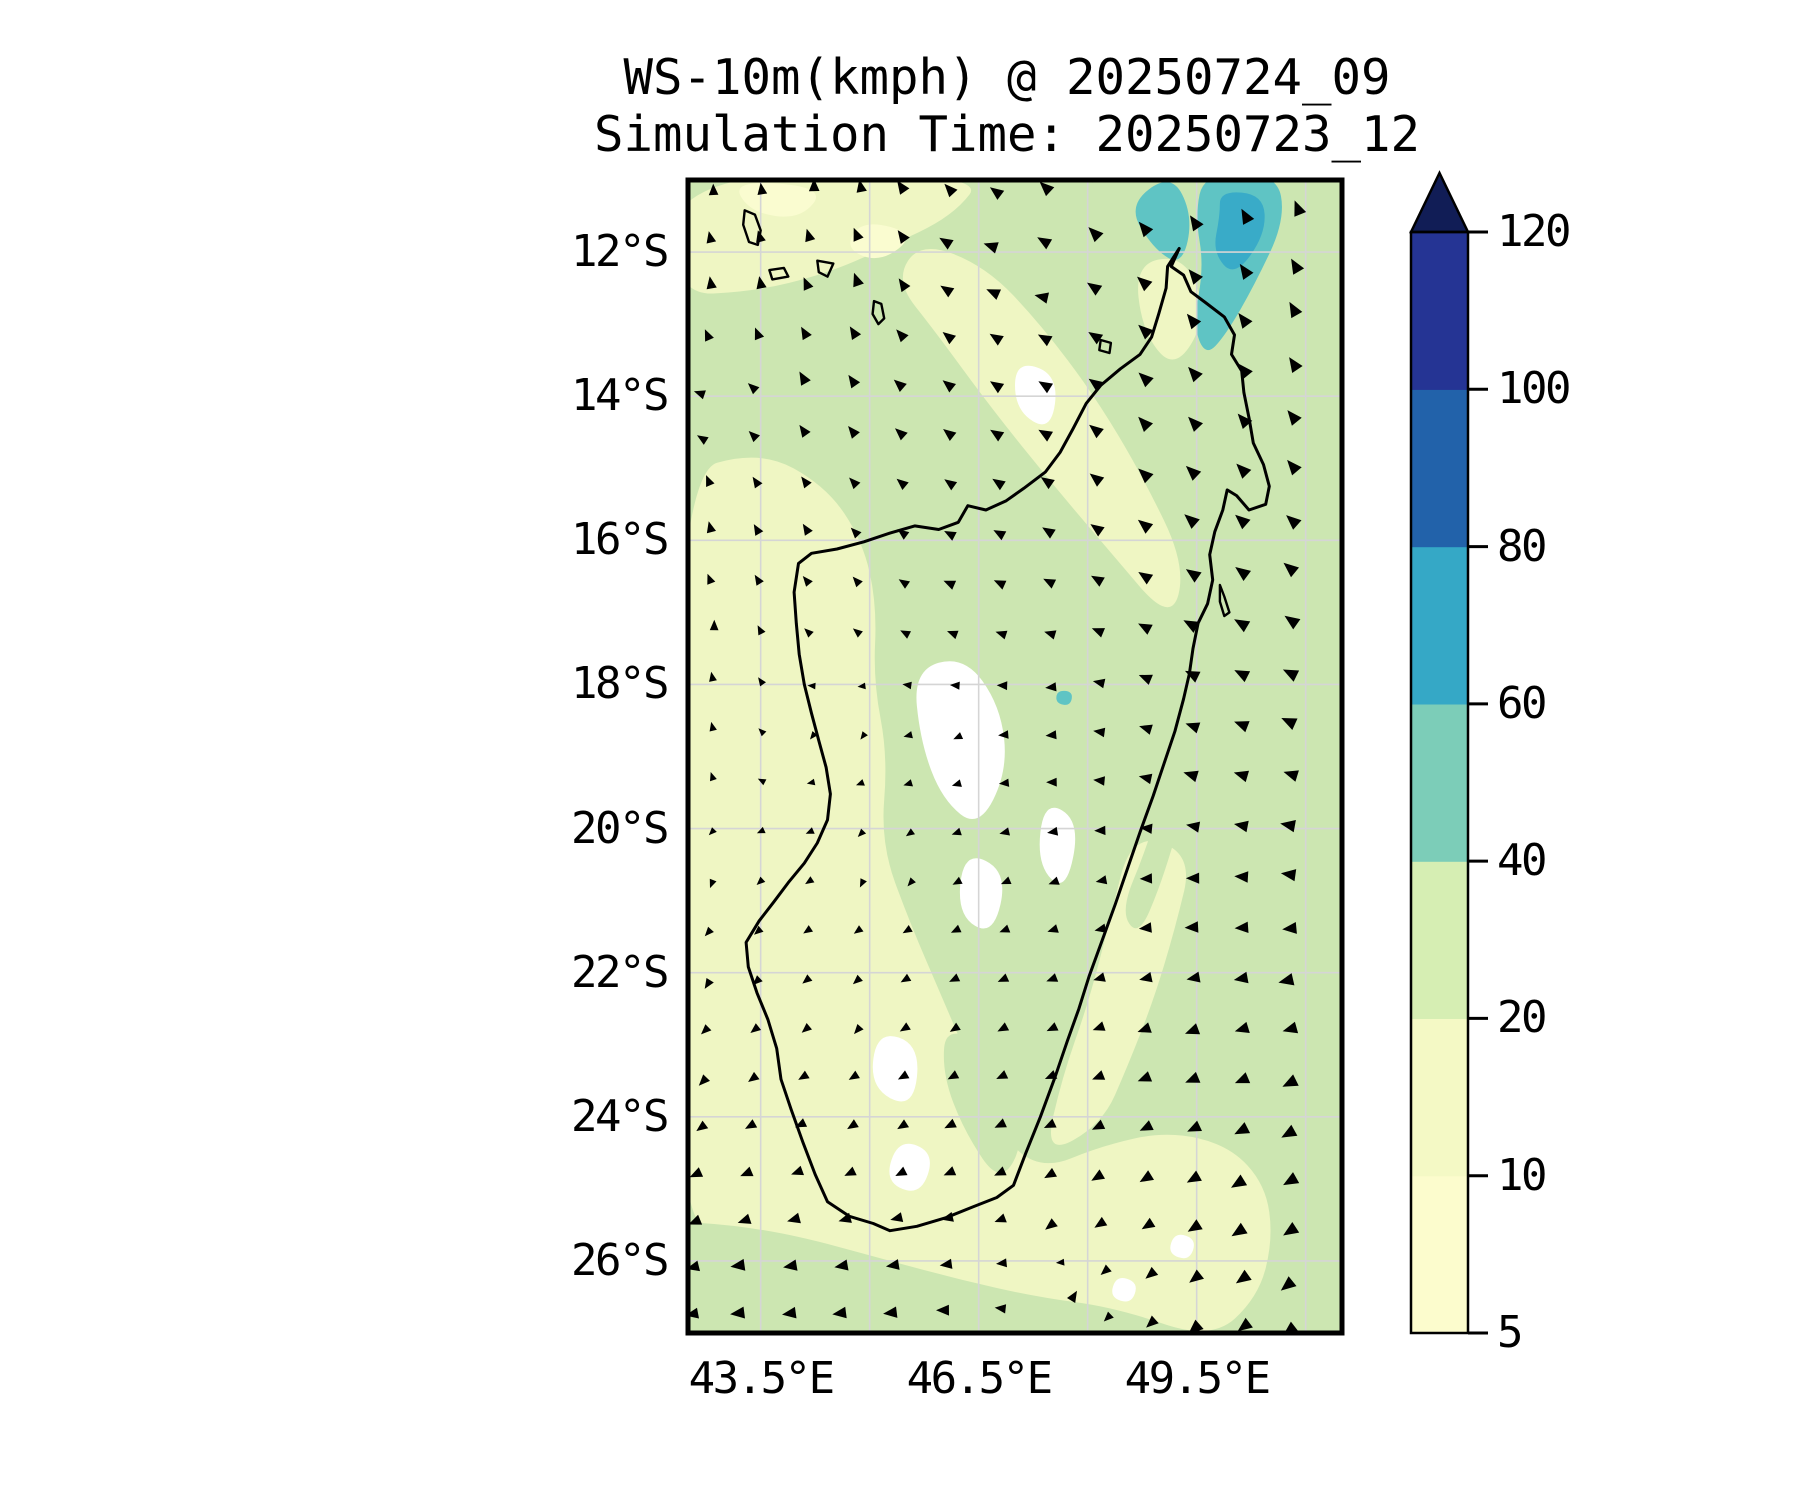 Image resolution: width=1800 pixels, height=1500 pixels. I want to click on island-sainte-marie, so click(1224, 600).